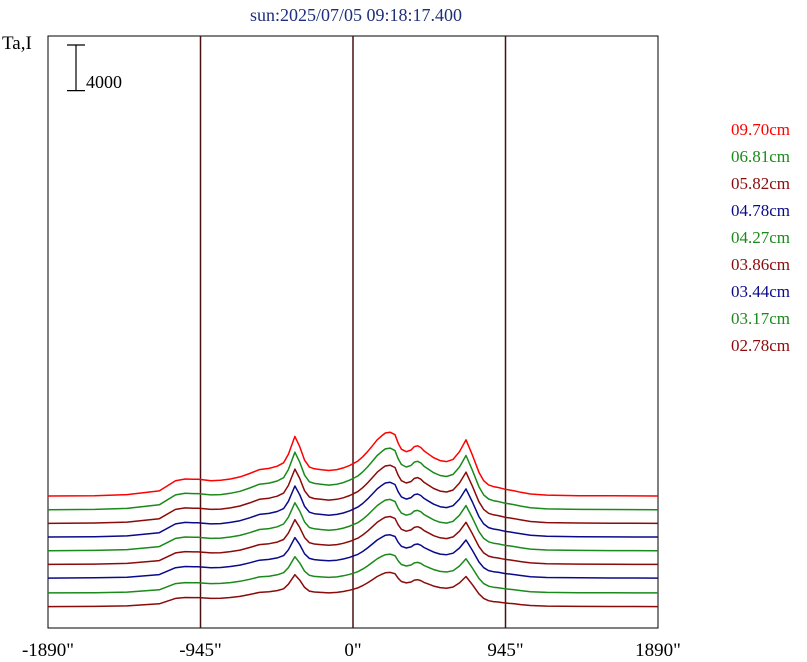 This screenshot has width=807, height=662. Describe the element at coordinates (760, 183) in the screenshot. I see `legend-entry: 05.82cm` at that location.